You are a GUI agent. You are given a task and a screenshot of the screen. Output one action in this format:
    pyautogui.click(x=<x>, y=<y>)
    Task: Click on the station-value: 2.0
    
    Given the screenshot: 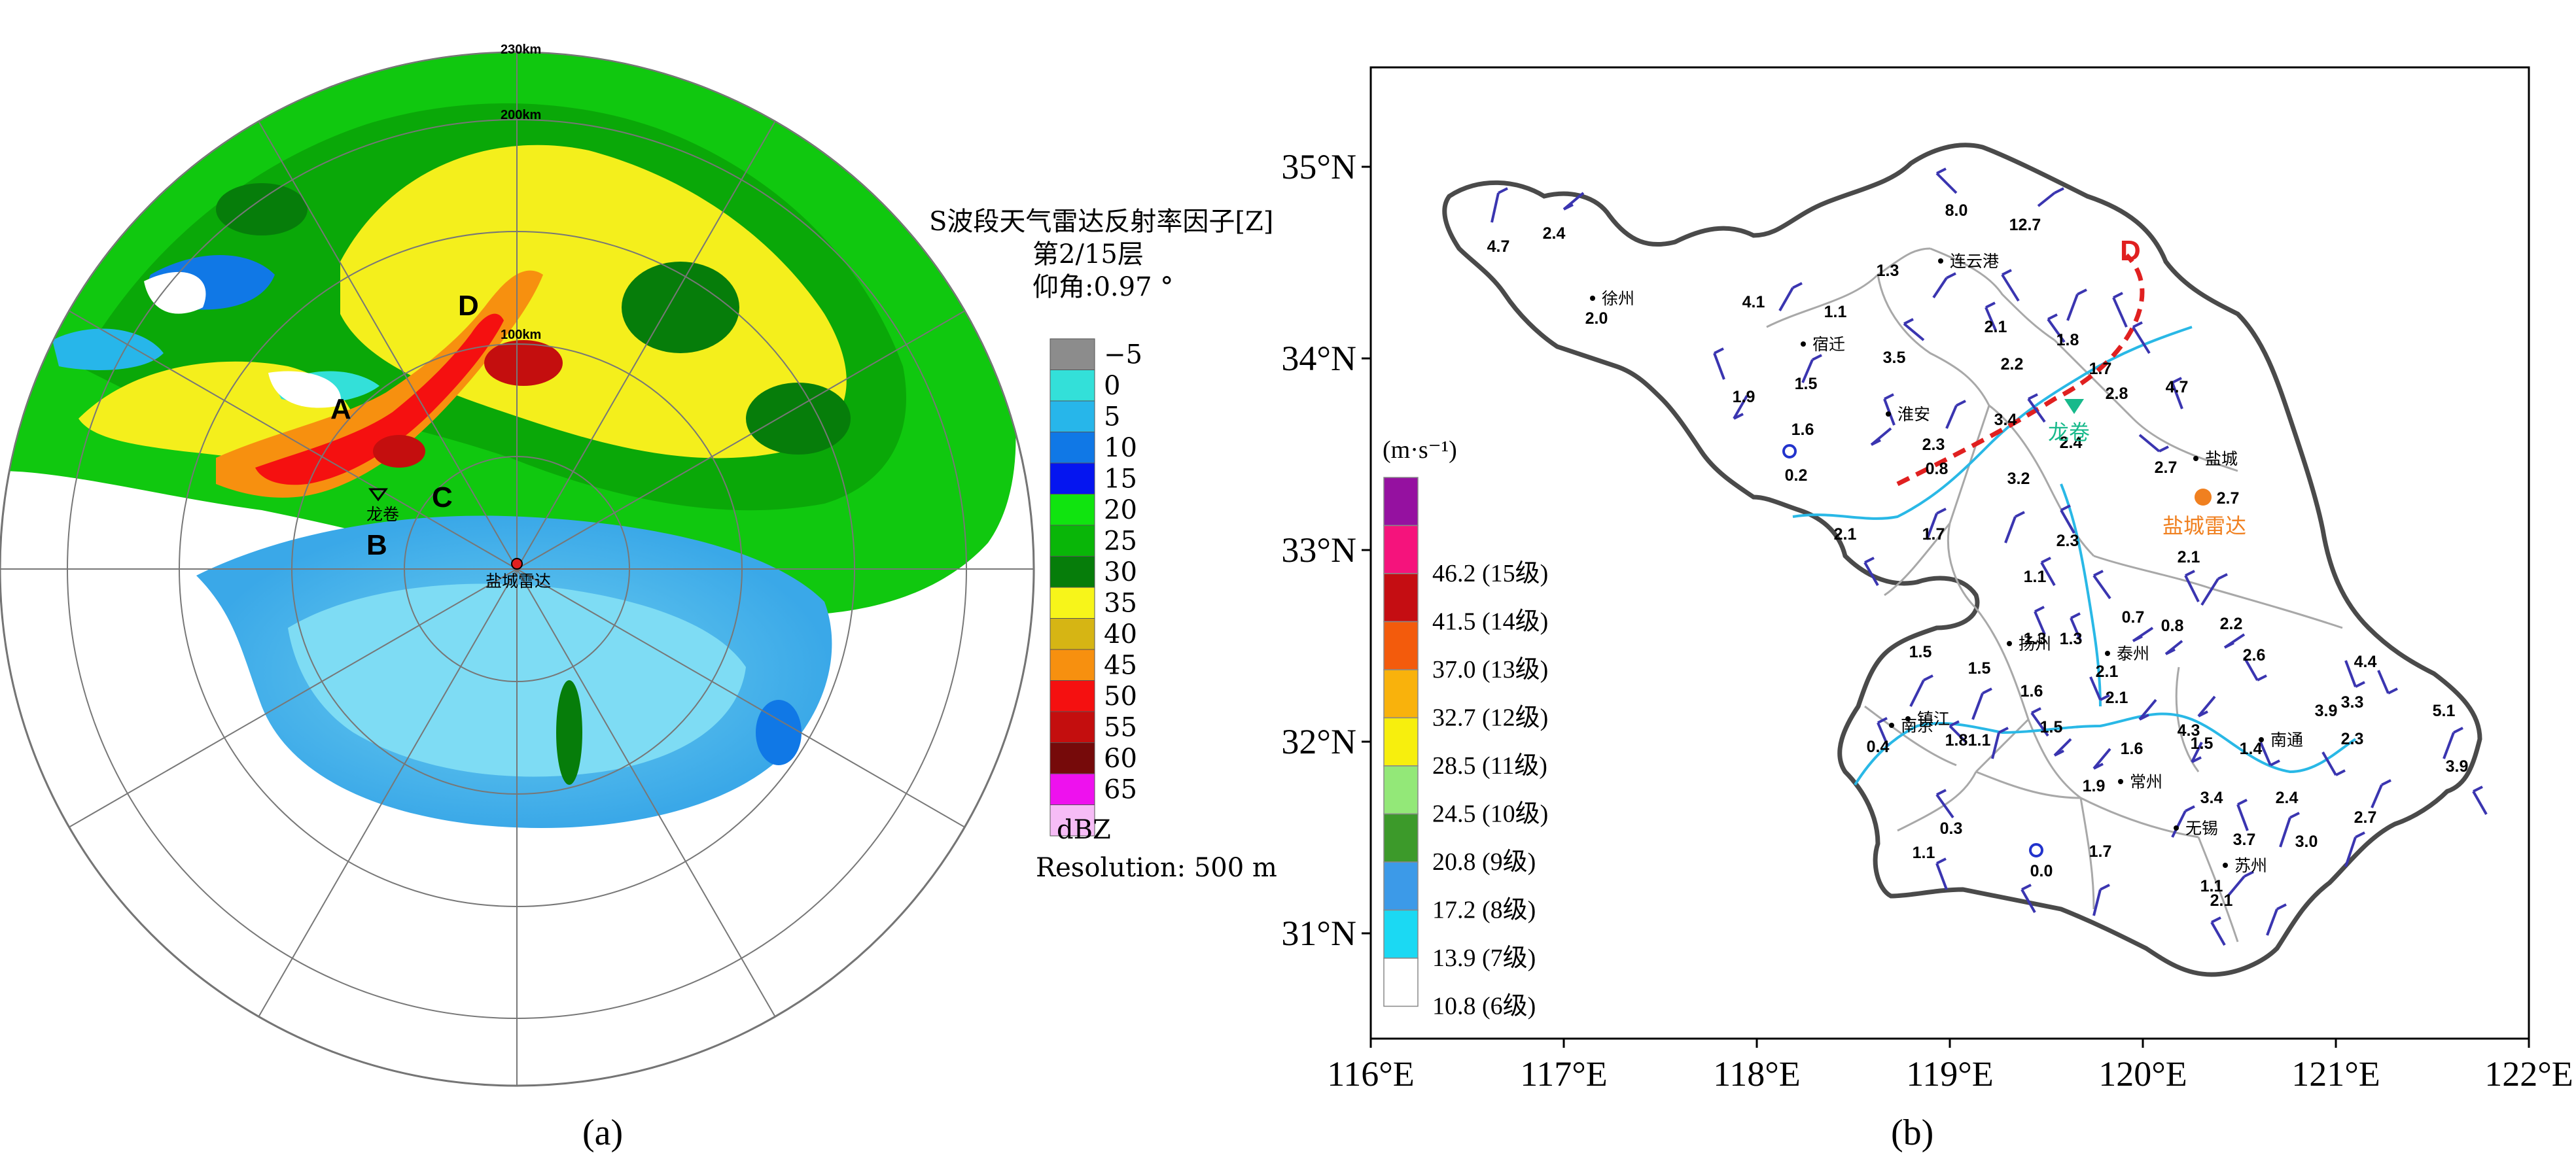 What is the action you would take?
    pyautogui.click(x=1596, y=319)
    